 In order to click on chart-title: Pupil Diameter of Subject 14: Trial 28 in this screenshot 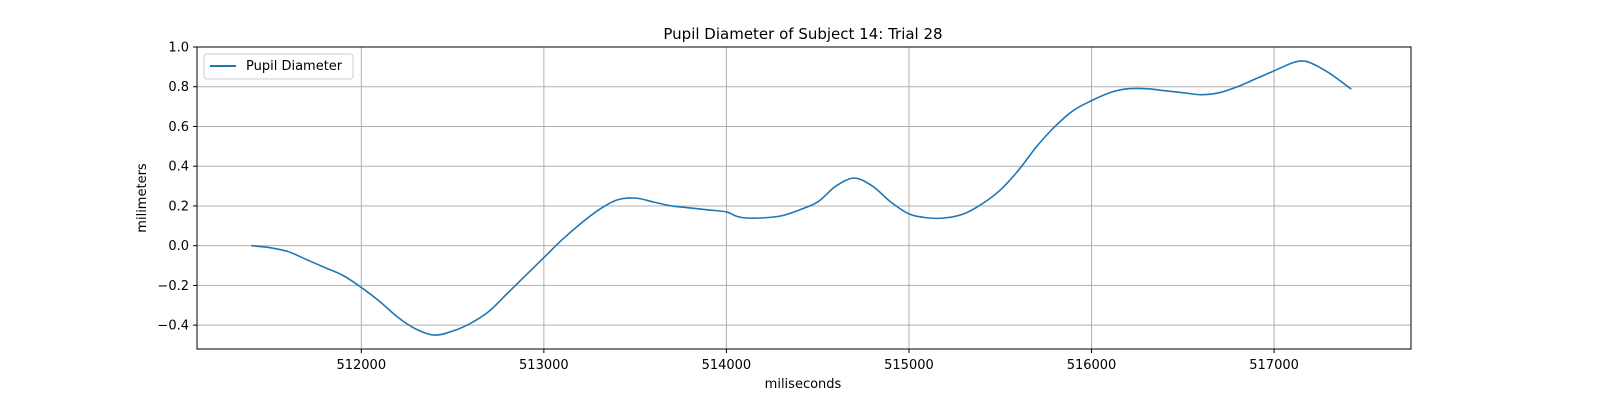, I will do `click(802, 34)`.